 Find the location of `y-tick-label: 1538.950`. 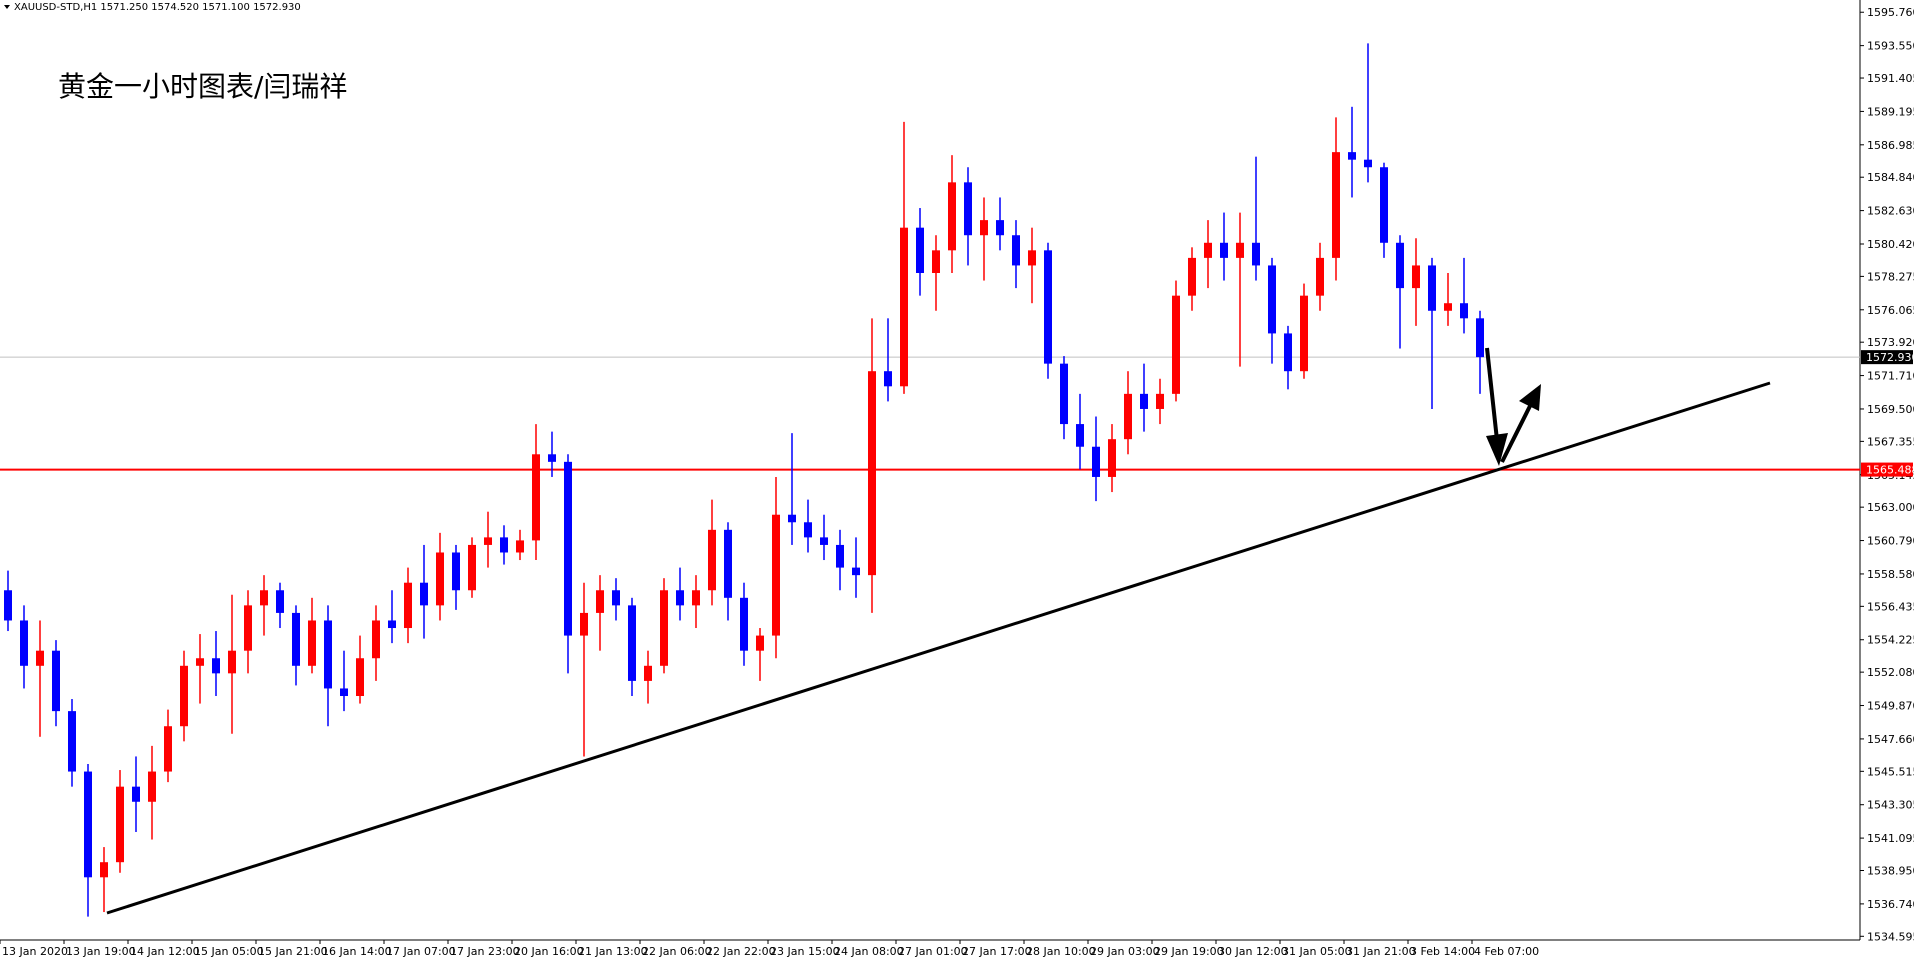

y-tick-label: 1538.950 is located at coordinates (1890, 871).